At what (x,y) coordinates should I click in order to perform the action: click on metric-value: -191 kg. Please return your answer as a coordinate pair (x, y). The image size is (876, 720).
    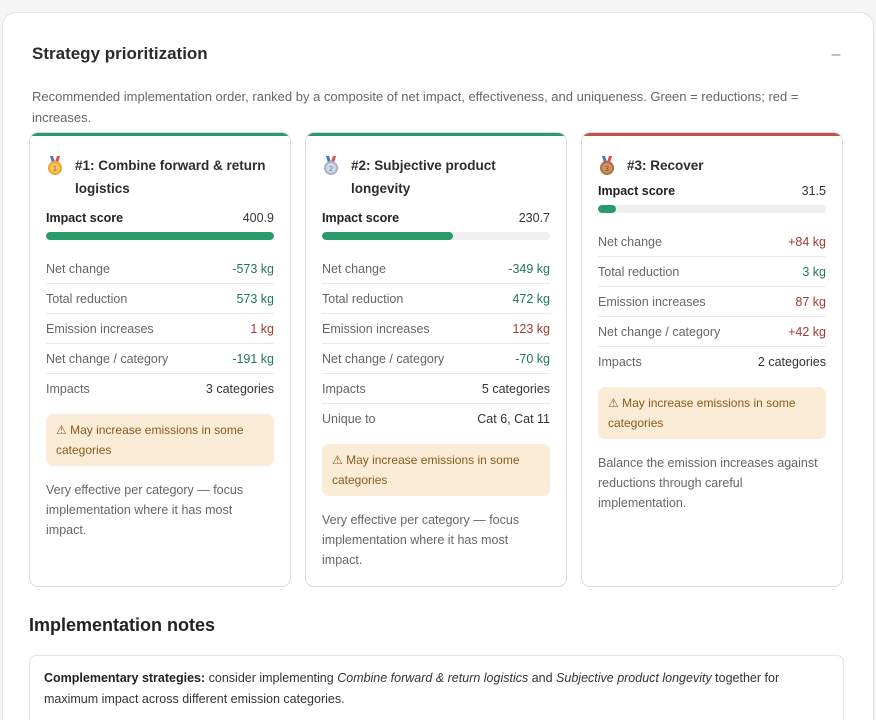
    Looking at the image, I should click on (253, 358).